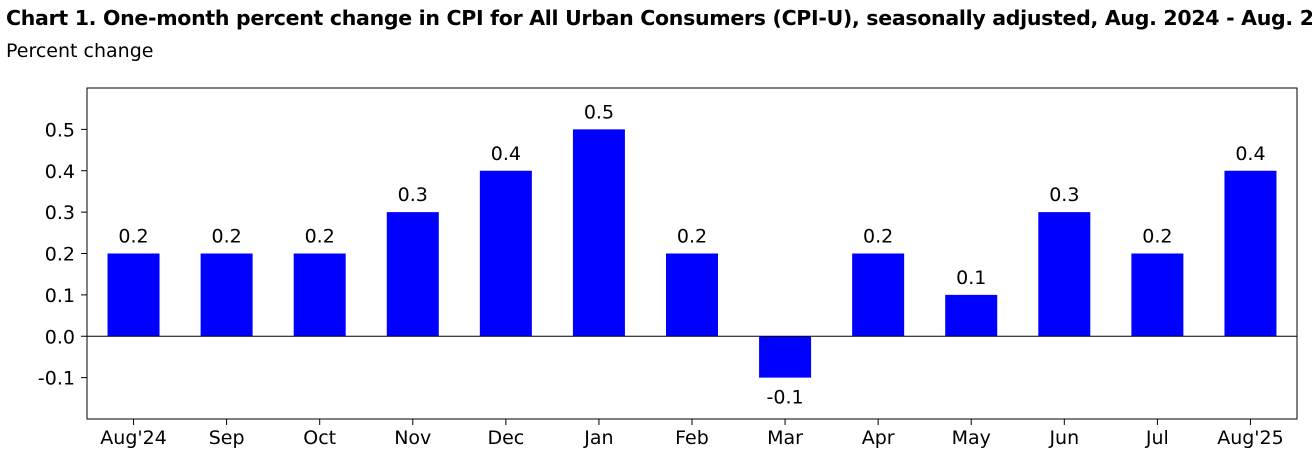 This screenshot has width=1312, height=467. I want to click on x-category-label: Feb, so click(692, 438).